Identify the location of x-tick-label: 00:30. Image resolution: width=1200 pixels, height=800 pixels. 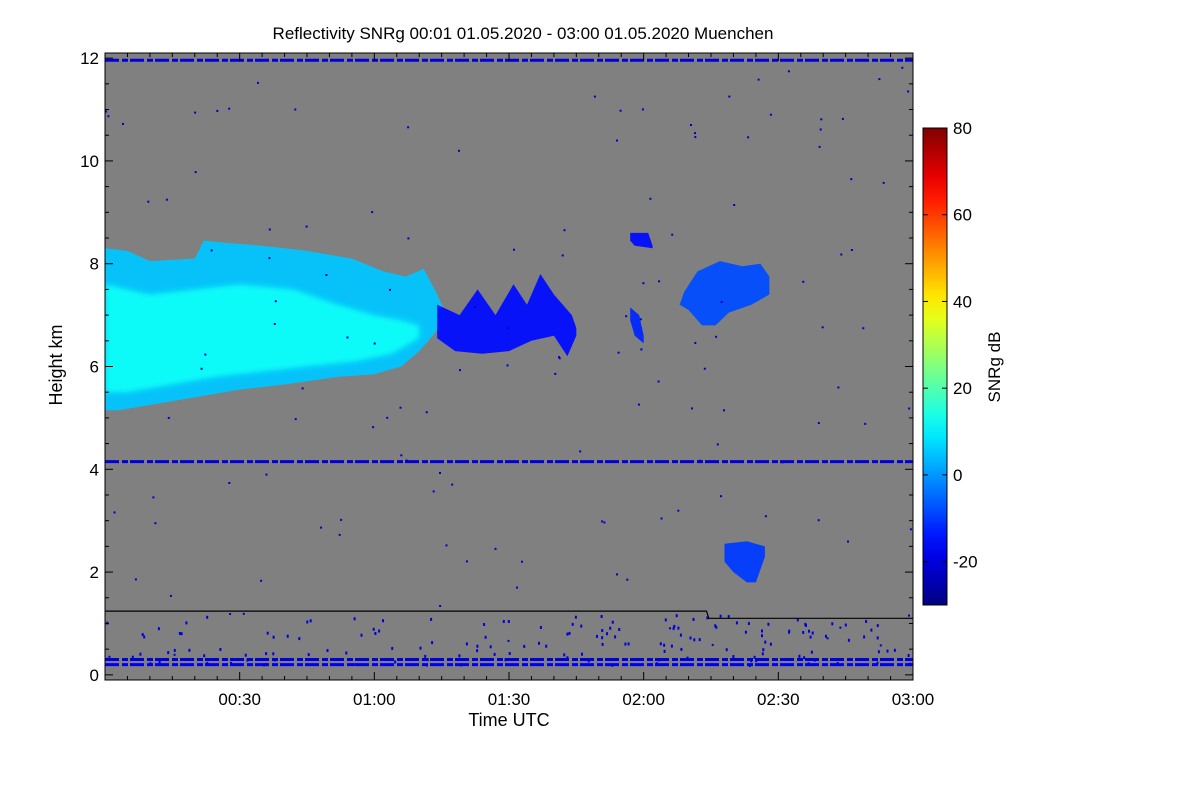
(239, 699).